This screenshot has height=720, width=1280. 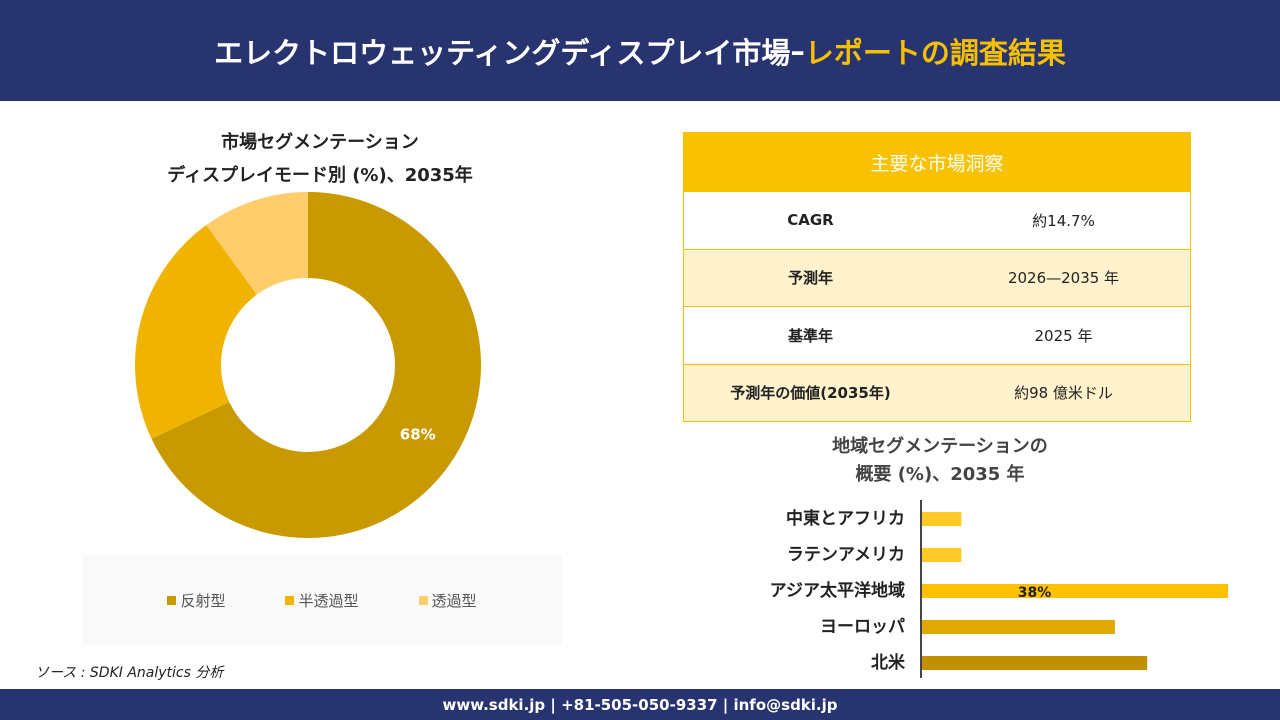 What do you see at coordinates (837, 590) in the screenshot?
I see `bar-category-label: アジア太平洋地域` at bounding box center [837, 590].